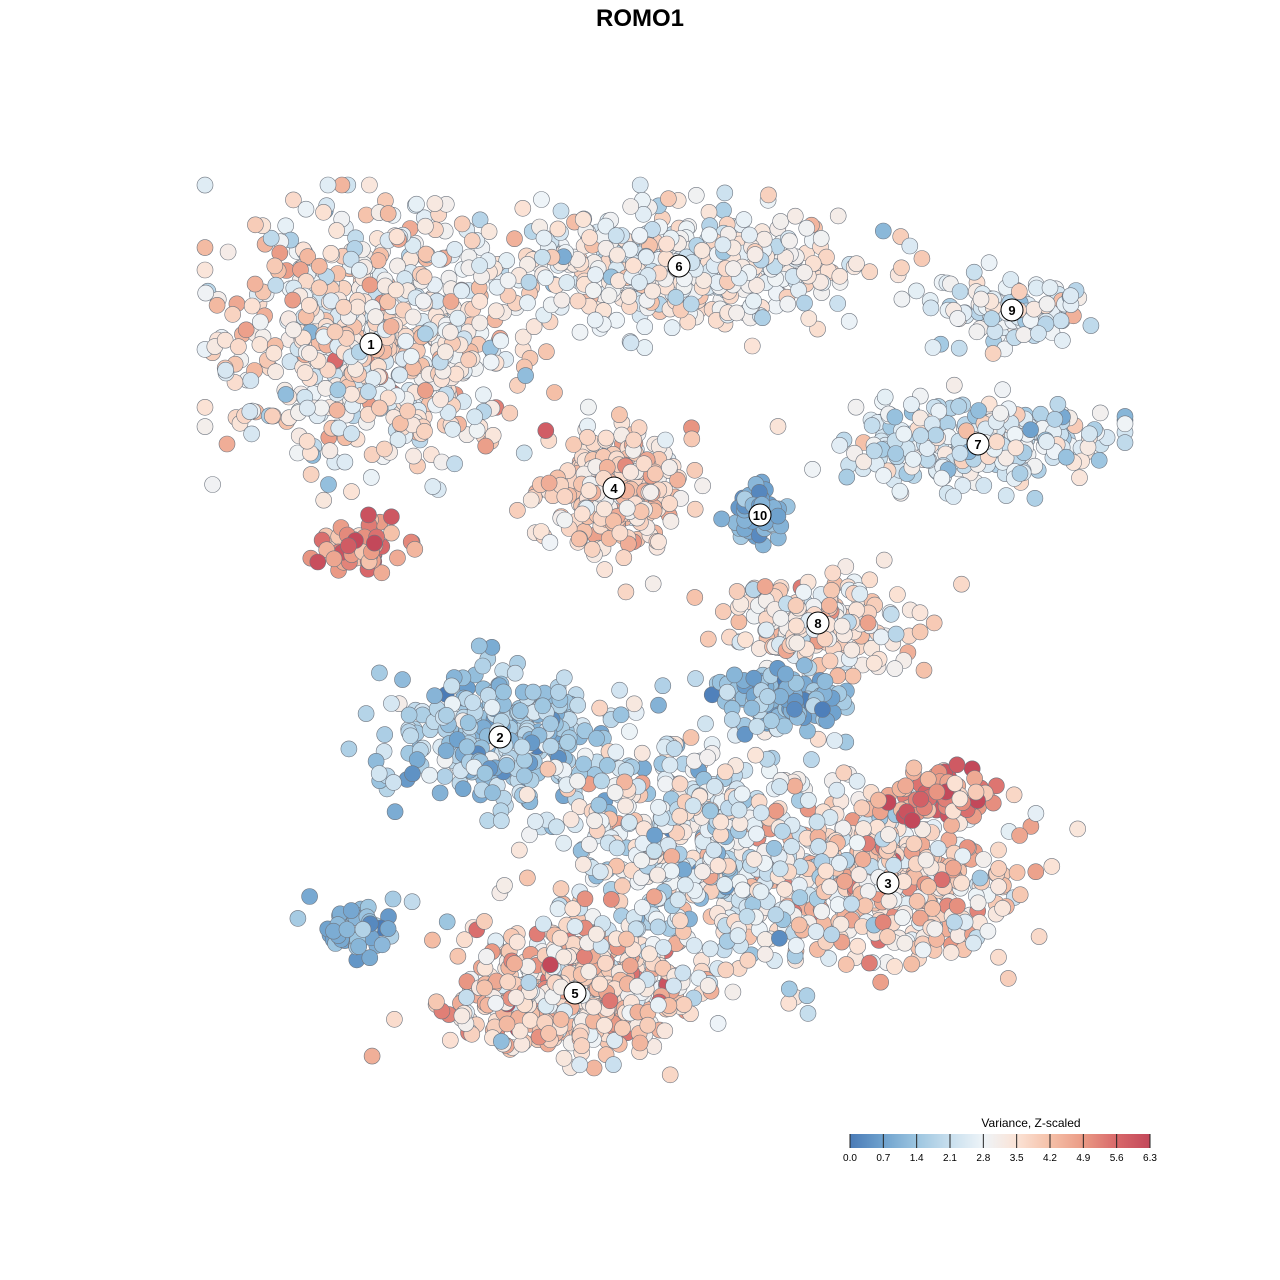  Describe the element at coordinates (575, 993) in the screenshot. I see `cluster-label-5: 5` at that location.